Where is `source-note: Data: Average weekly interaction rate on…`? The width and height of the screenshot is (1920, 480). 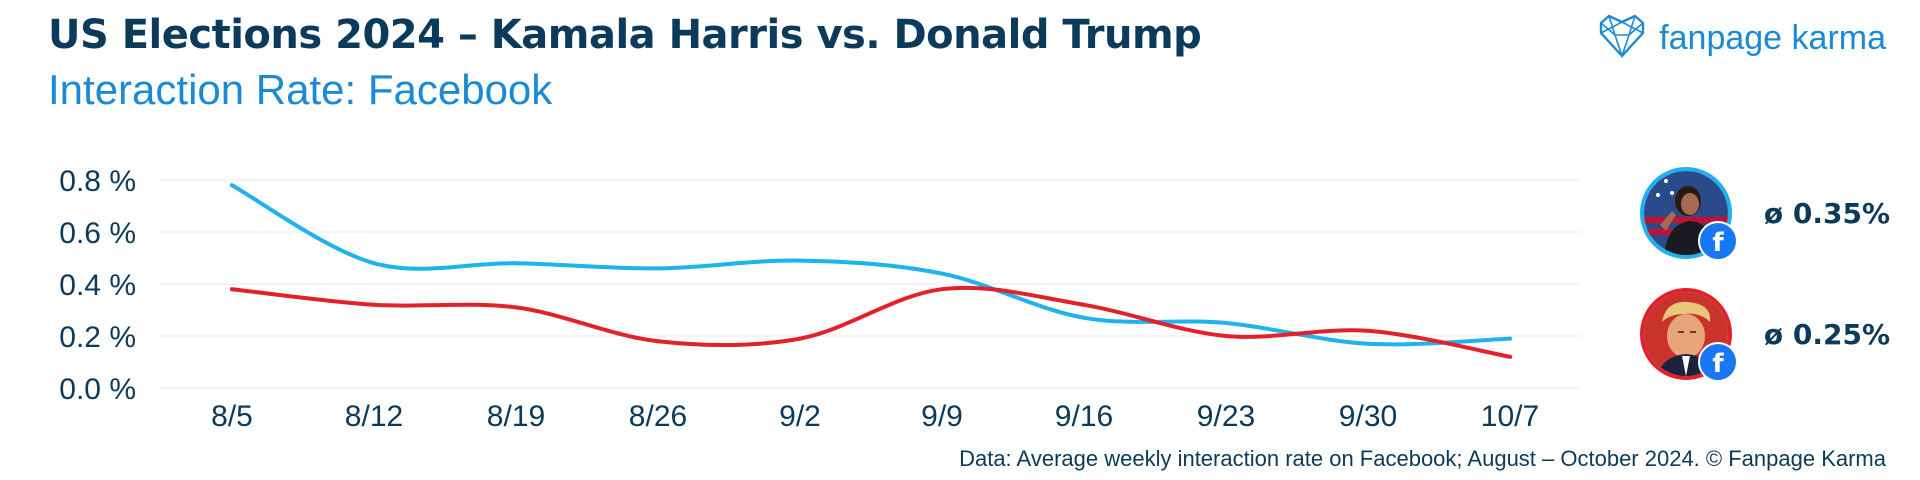 source-note: Data: Average weekly interaction rate on… is located at coordinates (1422, 458).